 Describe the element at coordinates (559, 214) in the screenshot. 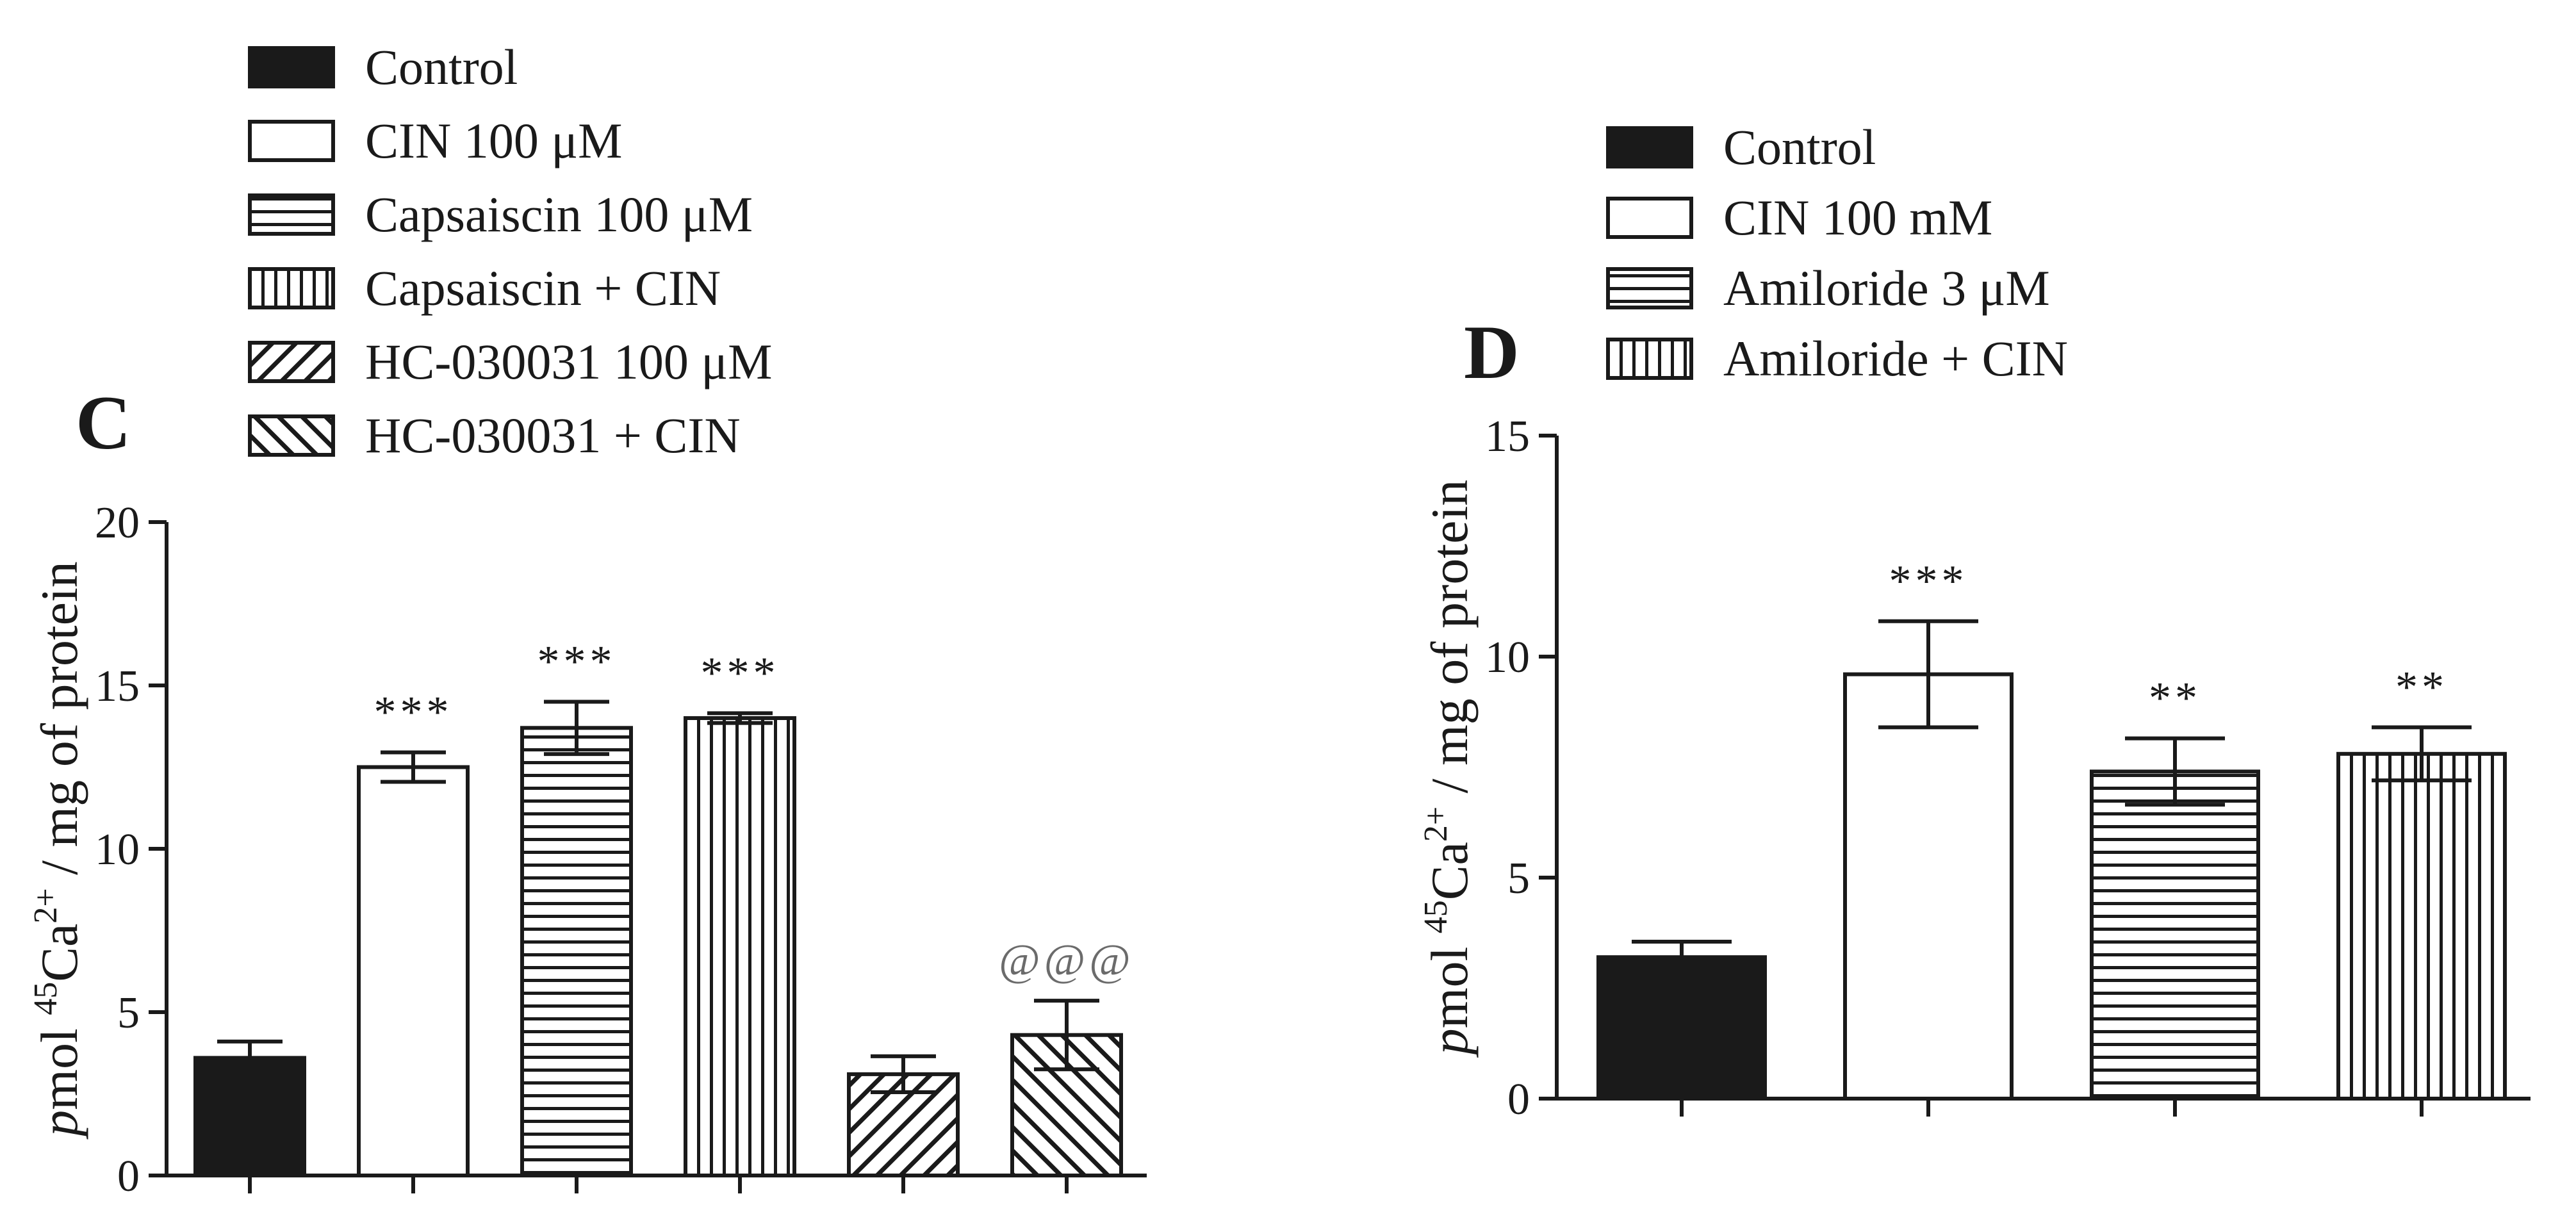

I see `legend-label: Capsaiscin 100 μM` at that location.